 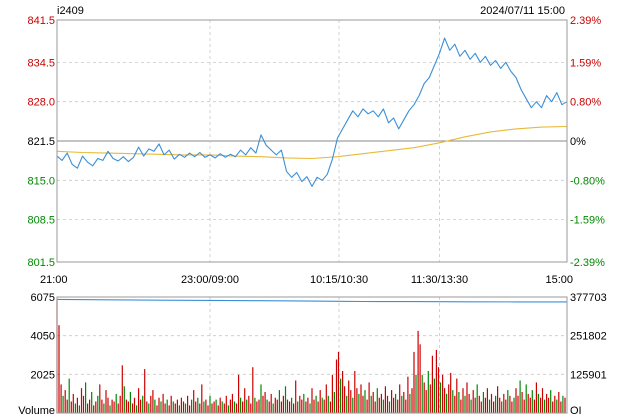 I want to click on price-tick-label: 808.5, so click(x=41, y=221).